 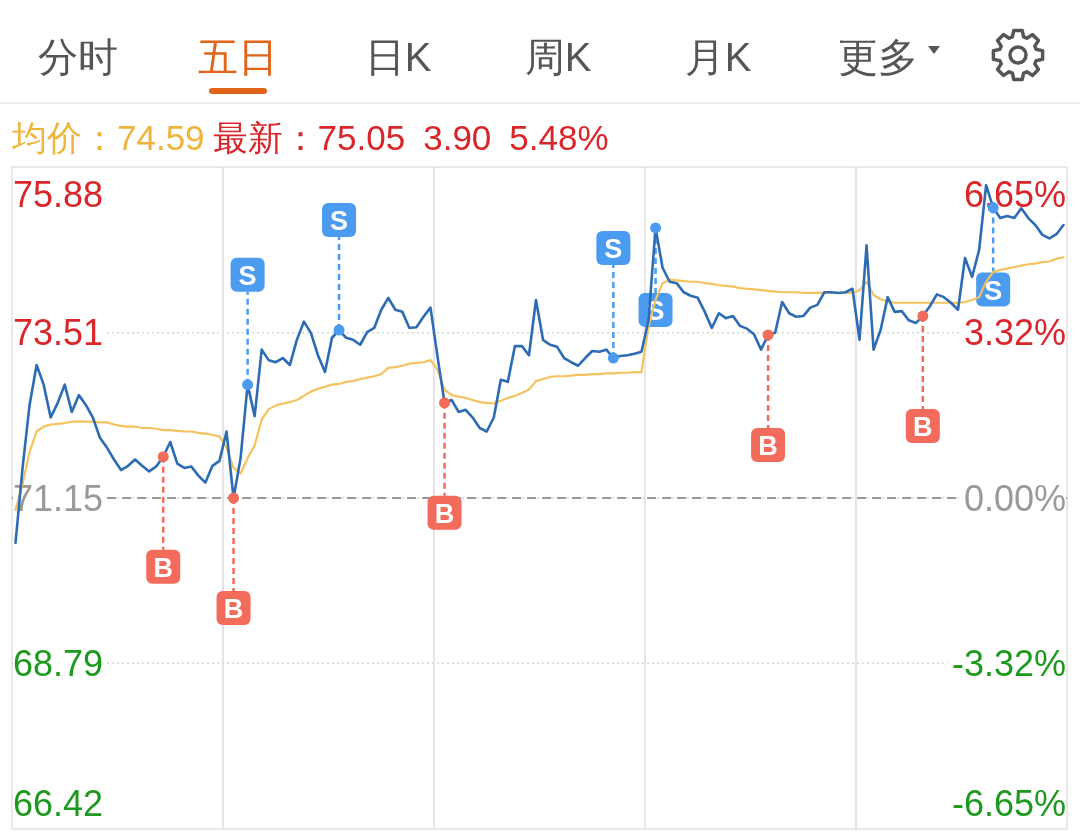 I want to click on y2-tick-label: 0.00%, so click(x=1014, y=498).